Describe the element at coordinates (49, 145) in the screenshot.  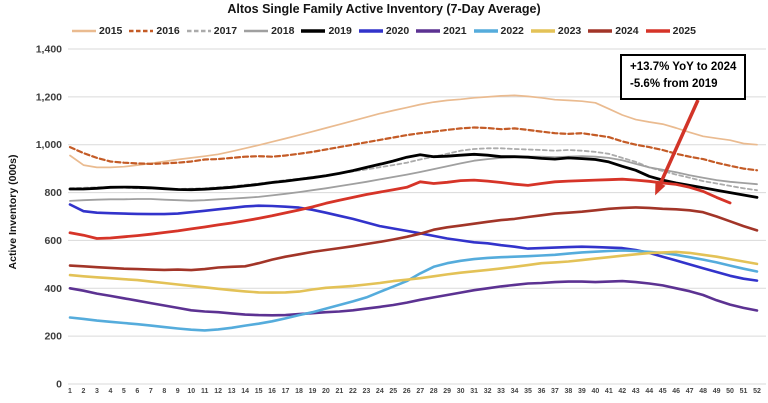
I see `y-tick-label: 1,000` at that location.